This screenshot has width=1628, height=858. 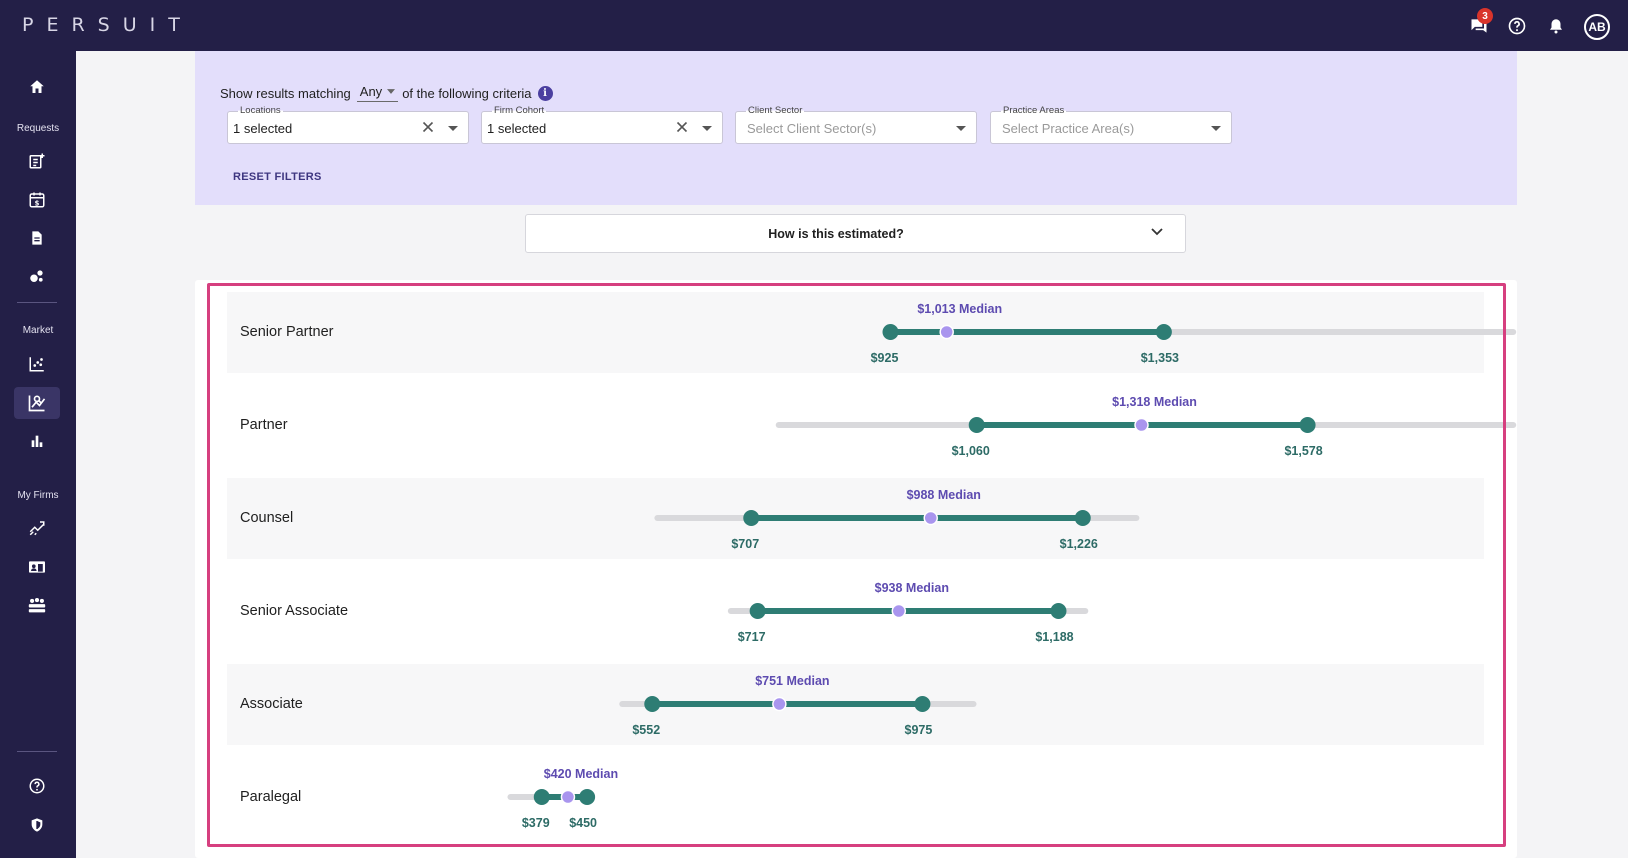 What do you see at coordinates (38, 128) in the screenshot?
I see `sidebar-section-requests: Requests` at bounding box center [38, 128].